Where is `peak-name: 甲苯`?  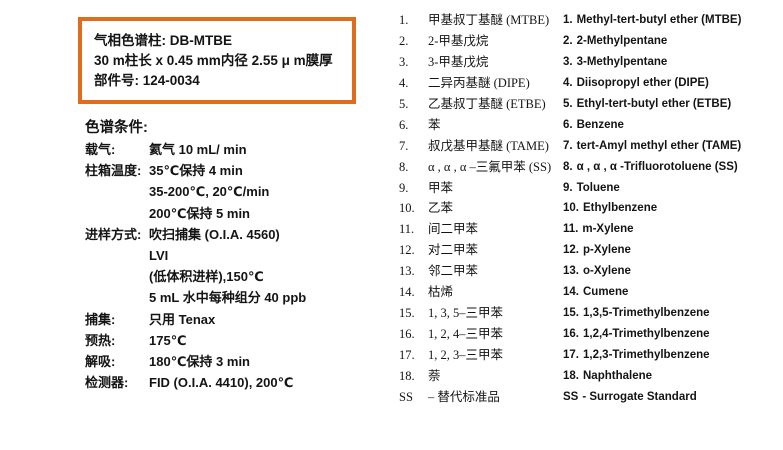 peak-name: 甲苯 is located at coordinates (441, 187).